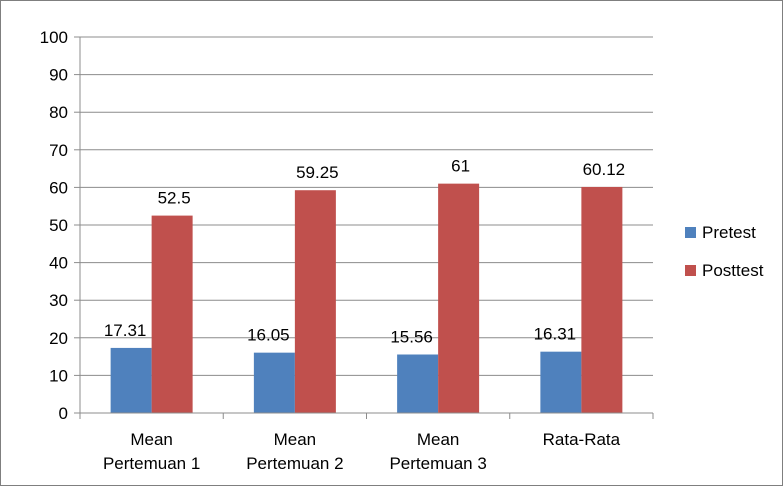  I want to click on legend-label-posttest: Posttest, so click(733, 270).